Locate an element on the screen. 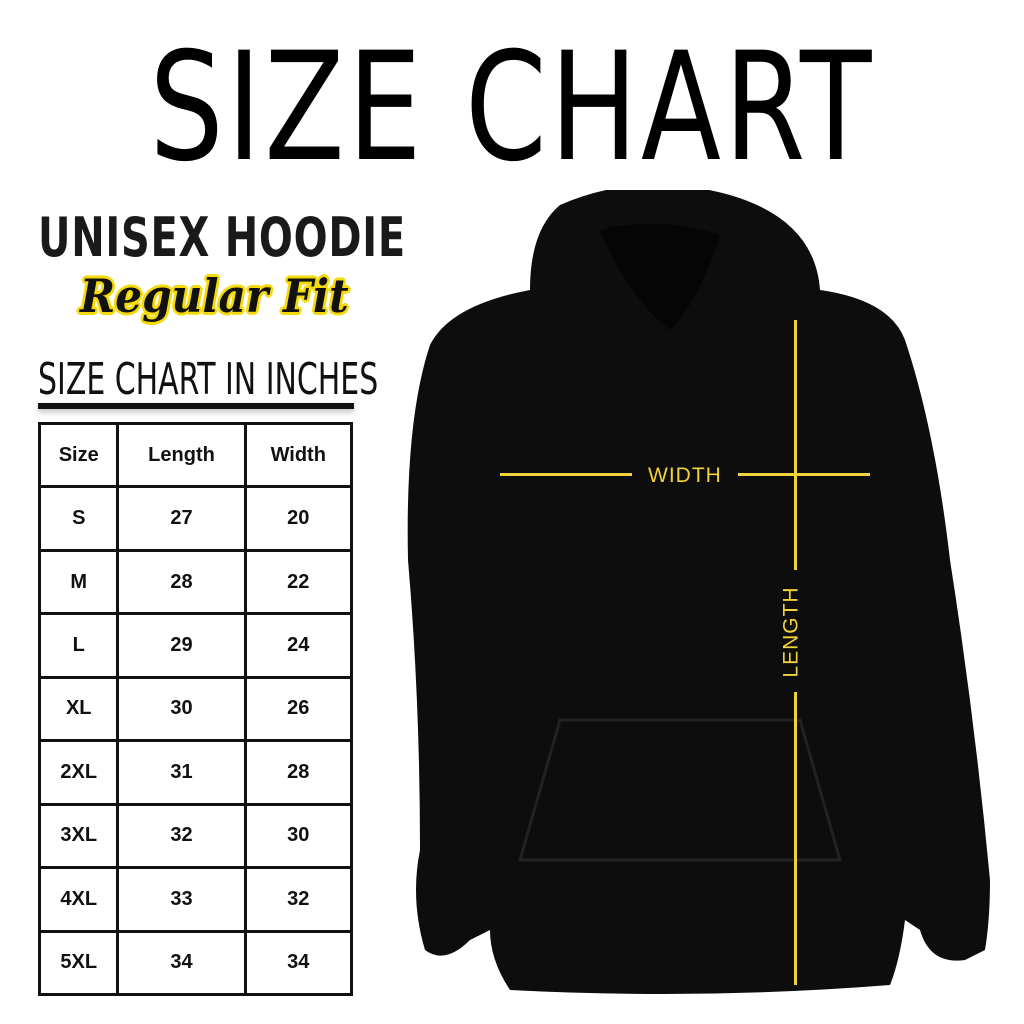  header-length: Length is located at coordinates (181, 455).